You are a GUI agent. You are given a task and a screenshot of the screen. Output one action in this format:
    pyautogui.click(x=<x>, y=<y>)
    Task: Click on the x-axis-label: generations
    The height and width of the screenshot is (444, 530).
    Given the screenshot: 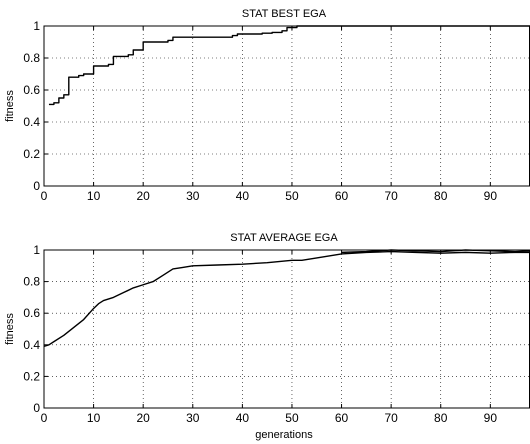 What is the action you would take?
    pyautogui.click(x=284, y=435)
    